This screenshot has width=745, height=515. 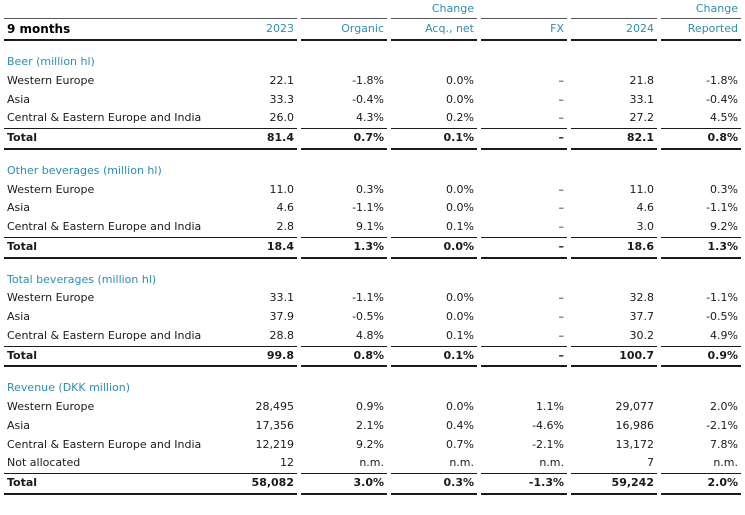 What do you see at coordinates (282, 316) in the screenshot?
I see `value-2023: 37.9` at bounding box center [282, 316].